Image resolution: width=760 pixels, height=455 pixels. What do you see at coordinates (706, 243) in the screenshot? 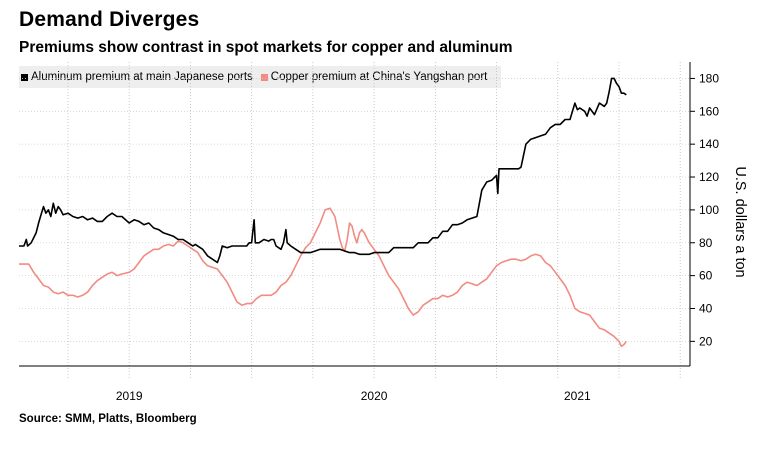
I see `ytick-label-80: 80` at bounding box center [706, 243].